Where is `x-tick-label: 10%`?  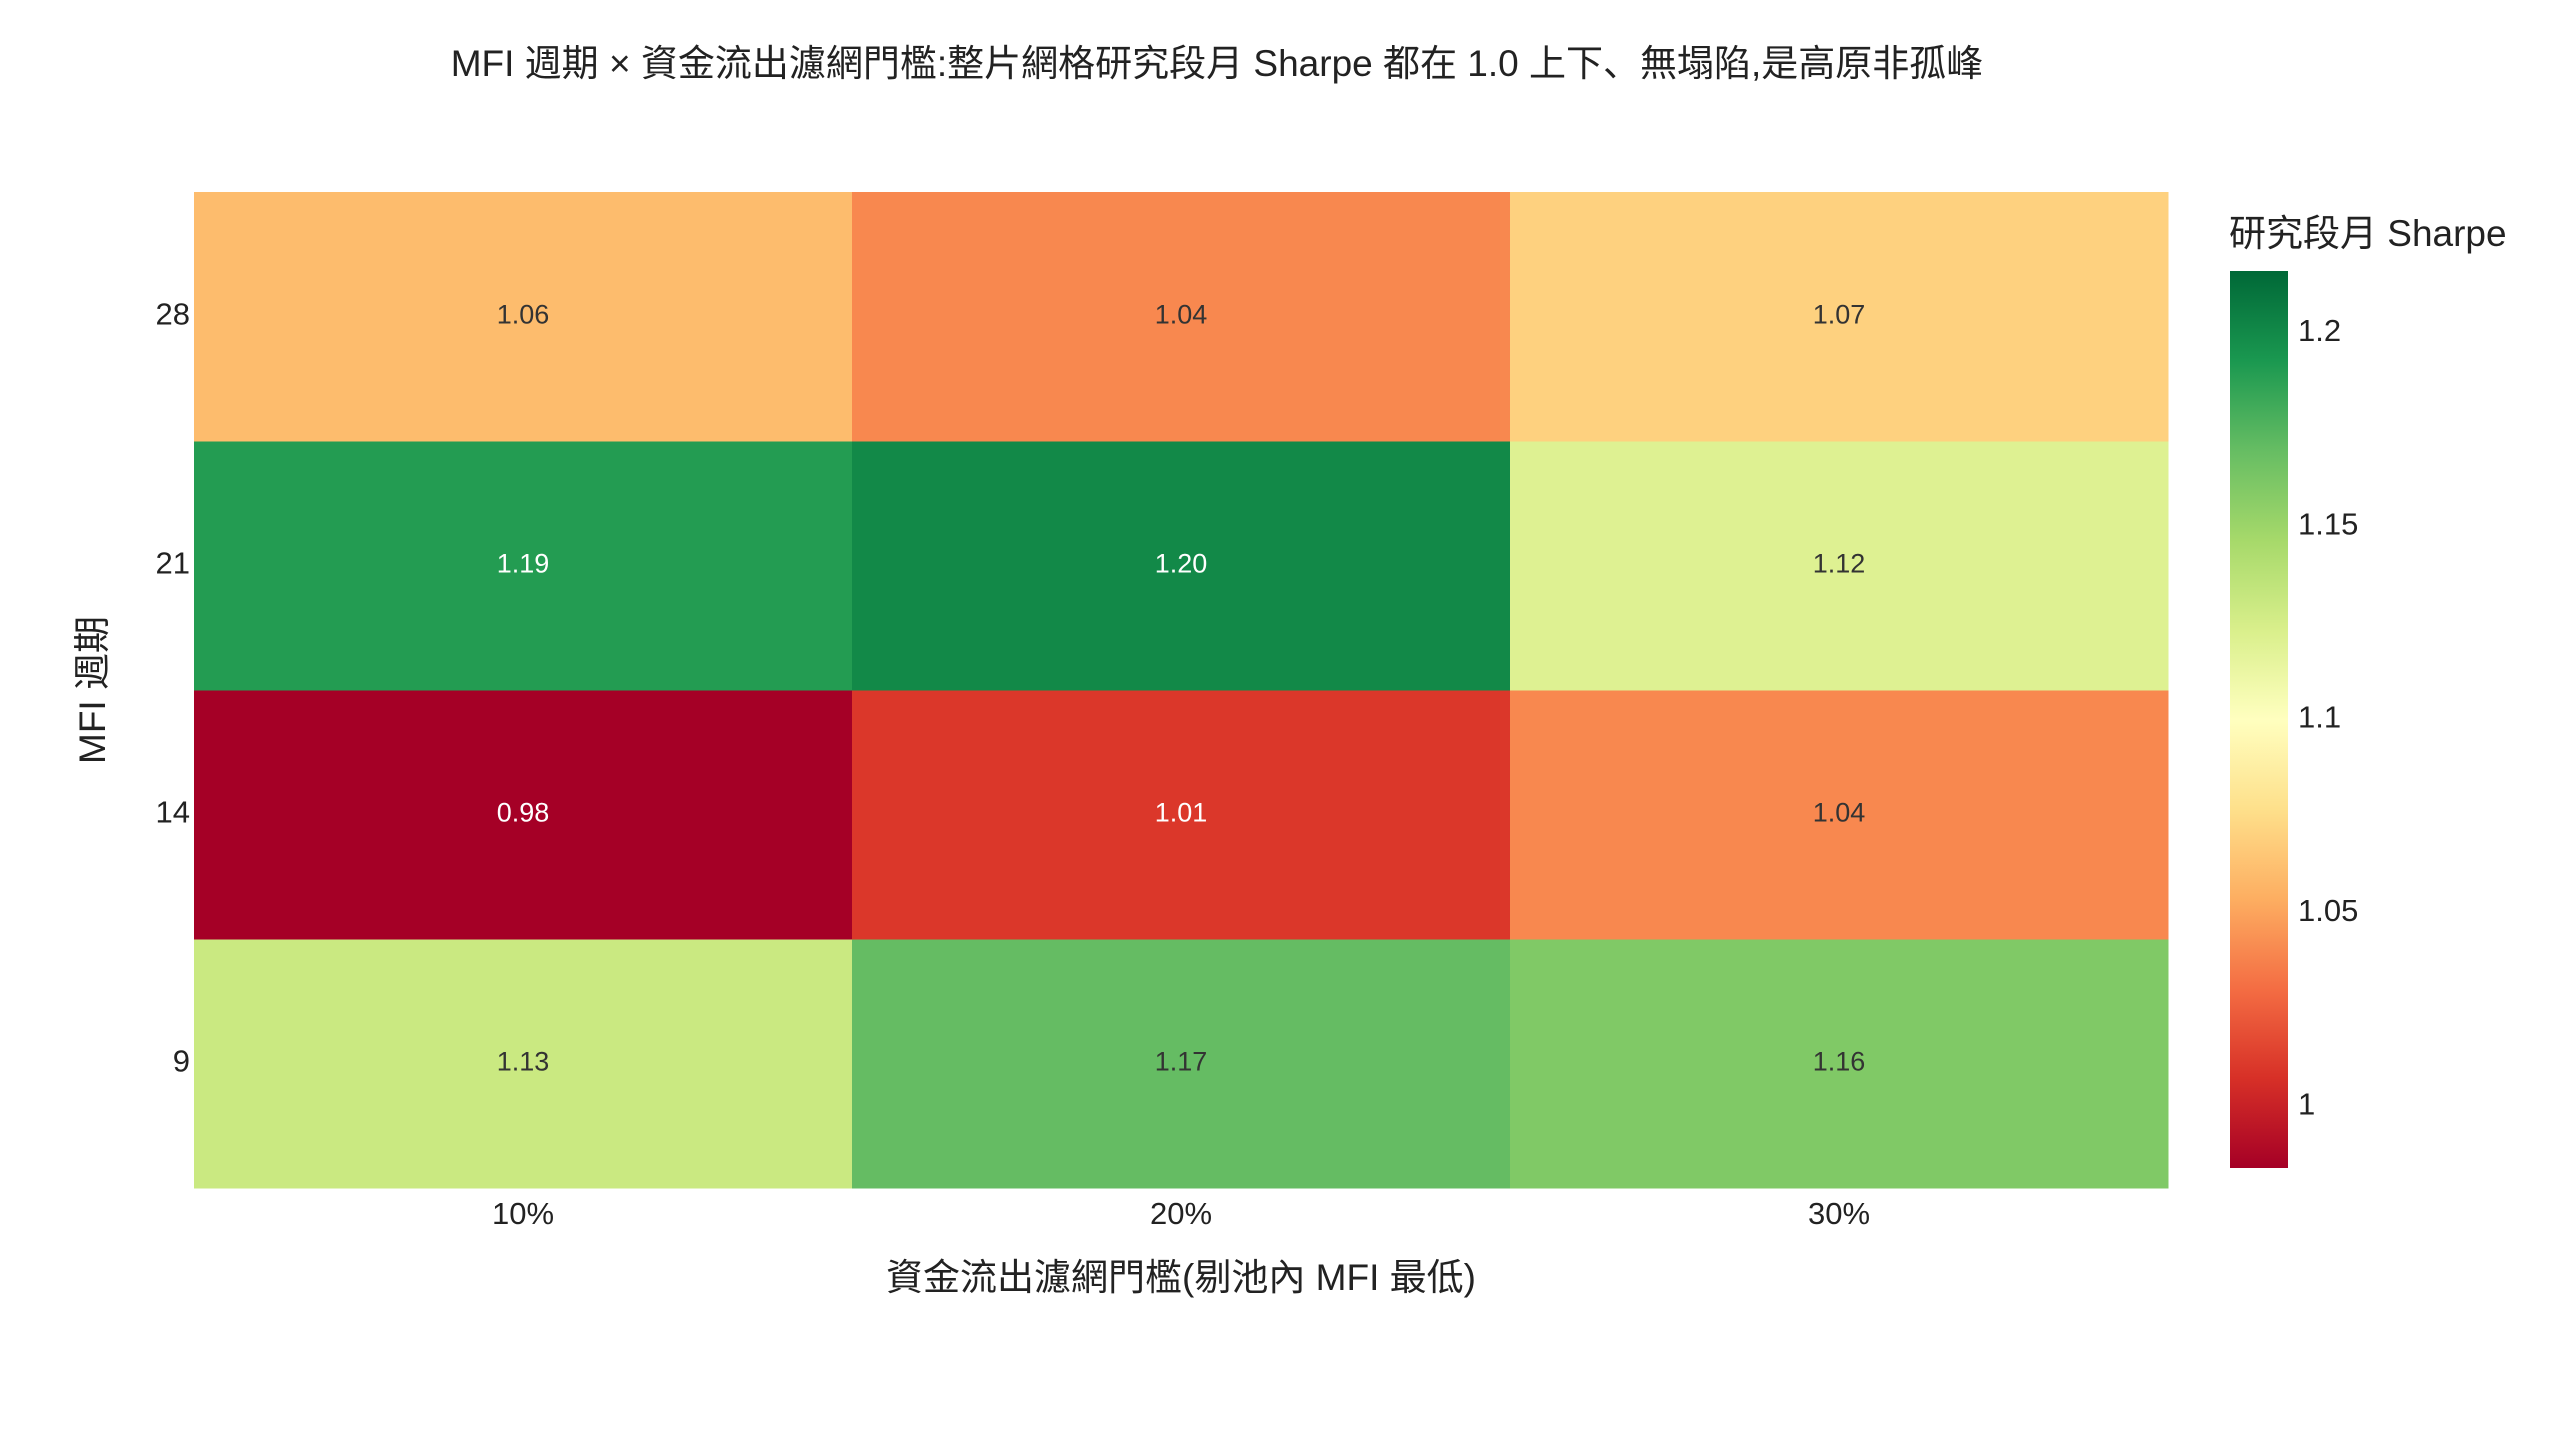
x-tick-label: 10% is located at coordinates (523, 1213).